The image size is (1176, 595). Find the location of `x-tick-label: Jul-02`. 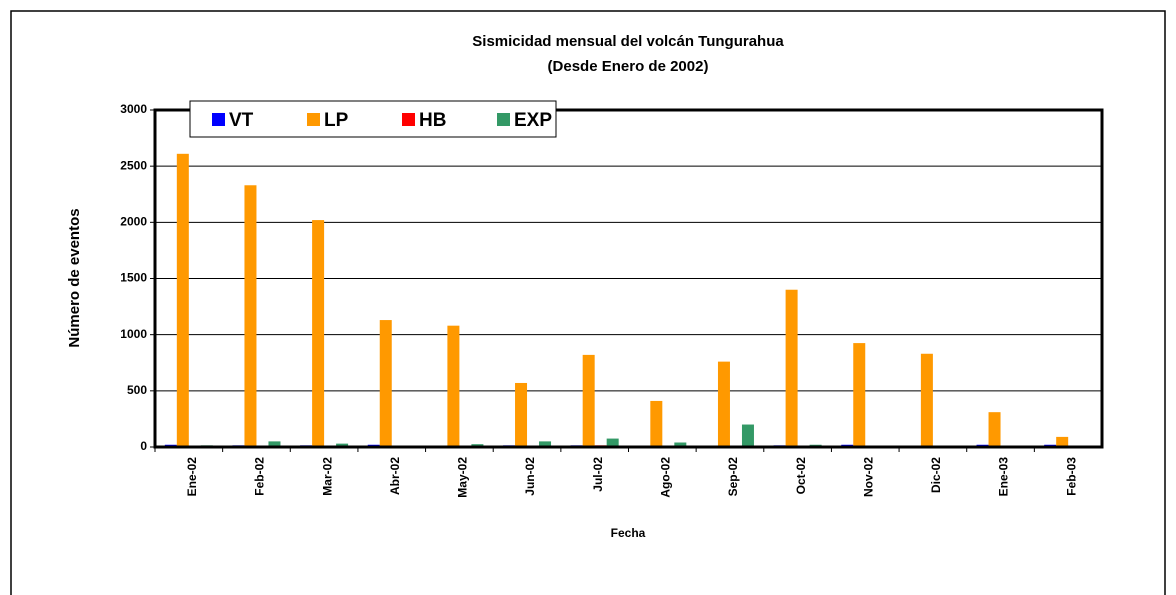

x-tick-label: Jul-02 is located at coordinates (598, 474).